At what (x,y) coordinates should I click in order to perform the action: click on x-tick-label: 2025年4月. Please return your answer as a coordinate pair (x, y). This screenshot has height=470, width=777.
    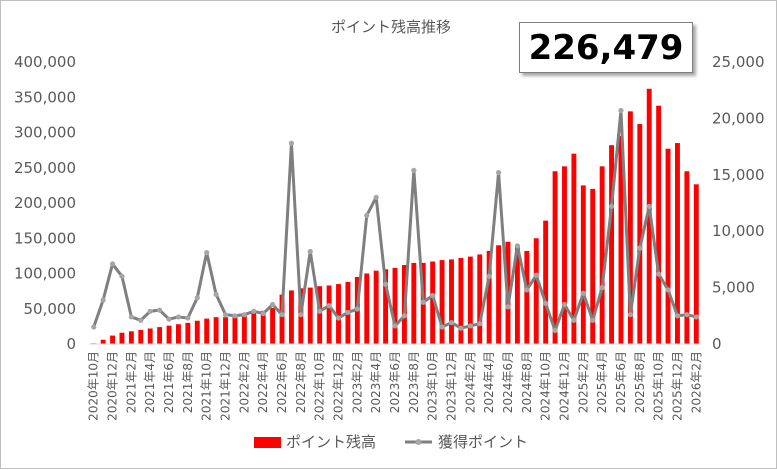
    Looking at the image, I should click on (602, 382).